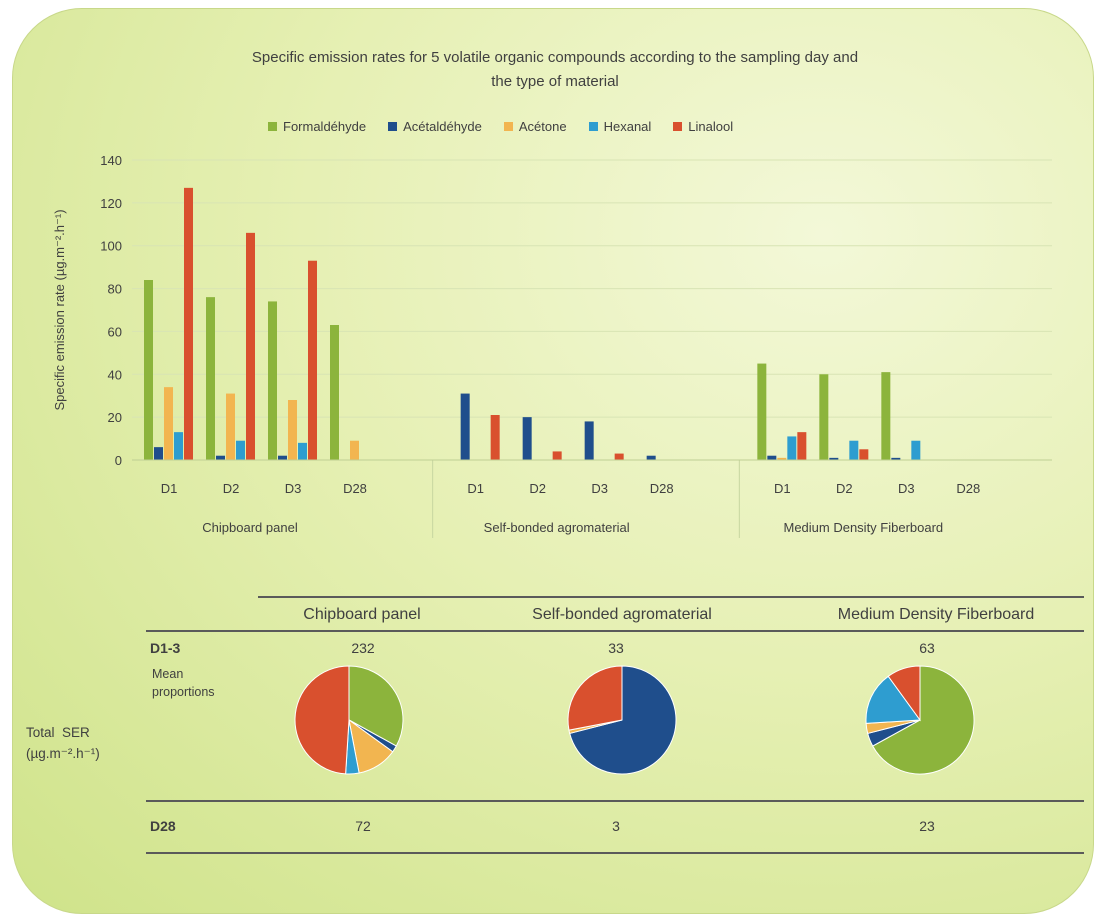 Image resolution: width=1102 pixels, height=922 pixels. I want to click on mean-proportions-label: Mean proportions, so click(183, 683).